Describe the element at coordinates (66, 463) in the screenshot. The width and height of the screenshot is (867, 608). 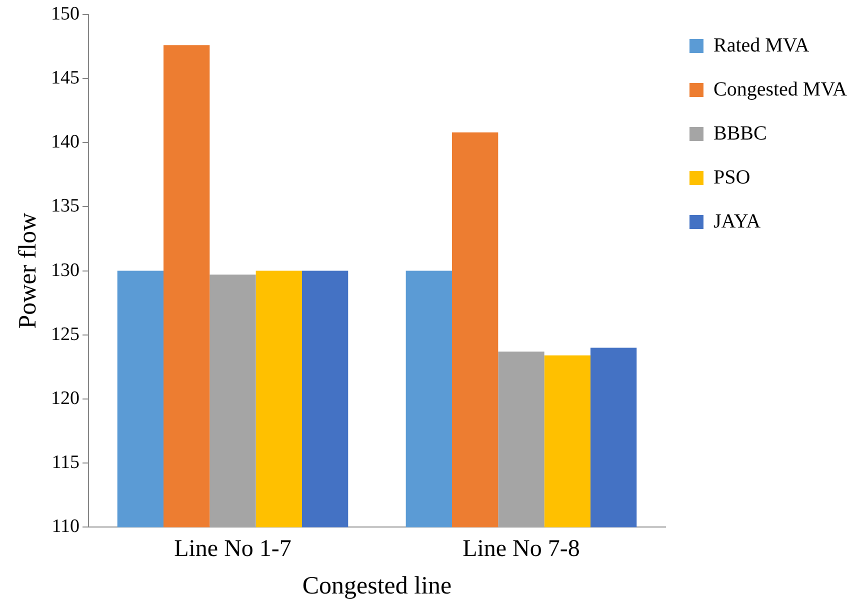
I see `y-tick-label: 115` at that location.